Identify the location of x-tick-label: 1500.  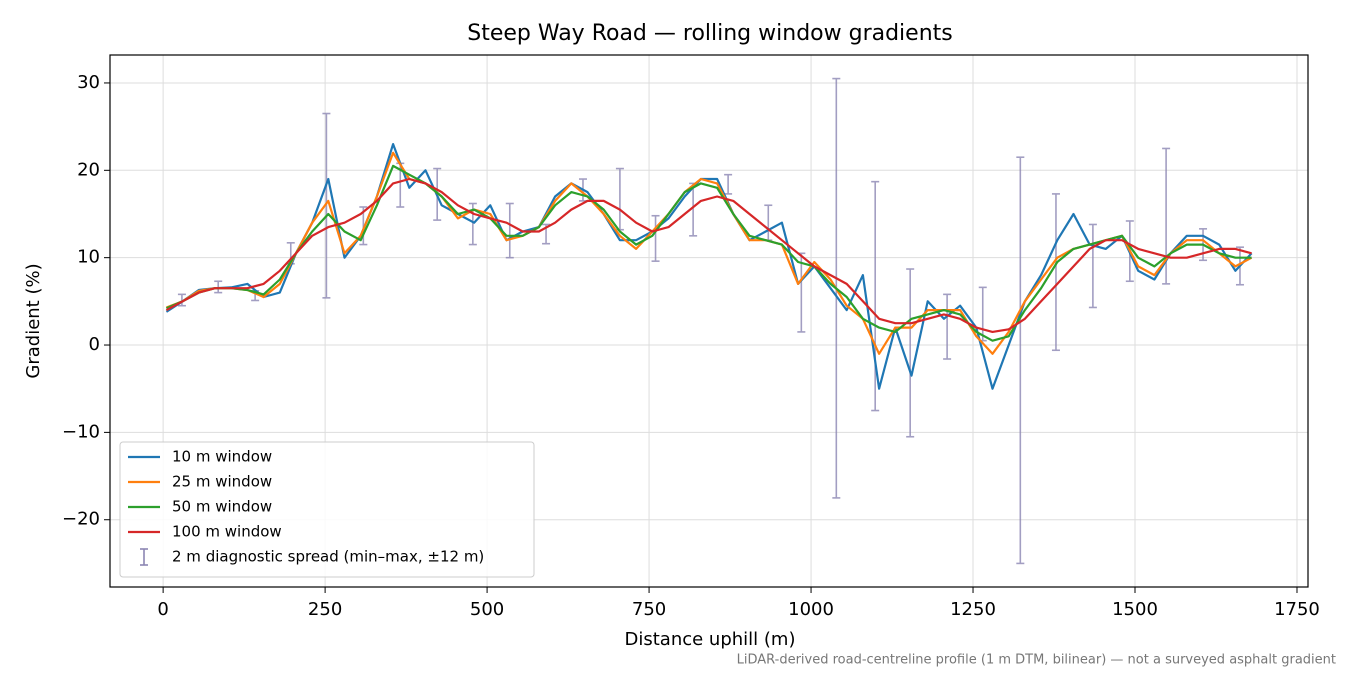
(1135, 609).